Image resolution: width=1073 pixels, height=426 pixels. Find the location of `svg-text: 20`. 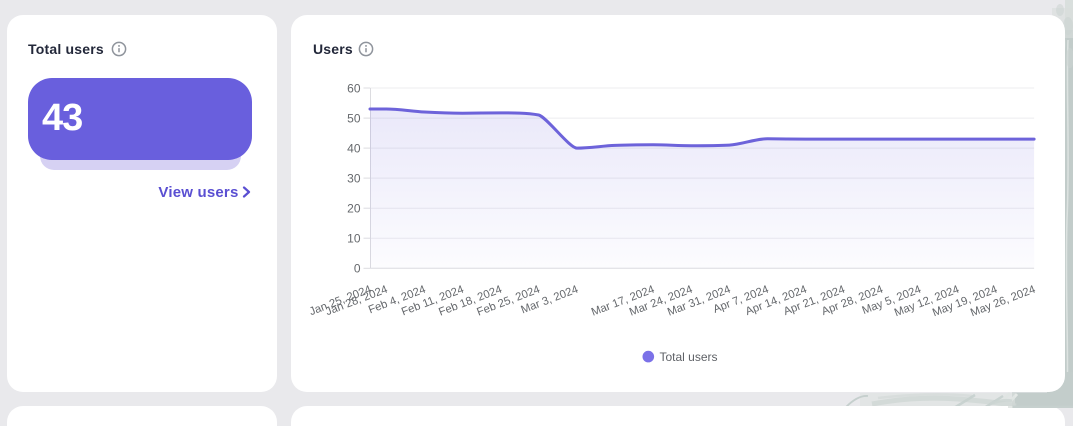

svg-text: 20 is located at coordinates (354, 209).